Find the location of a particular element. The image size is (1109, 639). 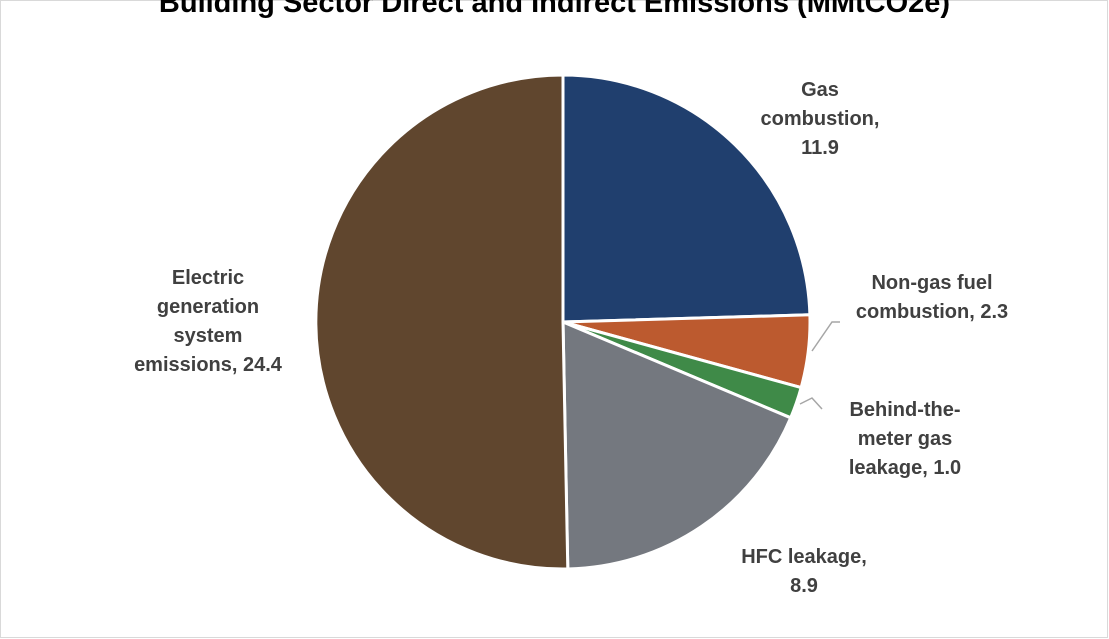

slice-label-hfc-leakage: HFC leakage, 8.9 is located at coordinates (804, 571).